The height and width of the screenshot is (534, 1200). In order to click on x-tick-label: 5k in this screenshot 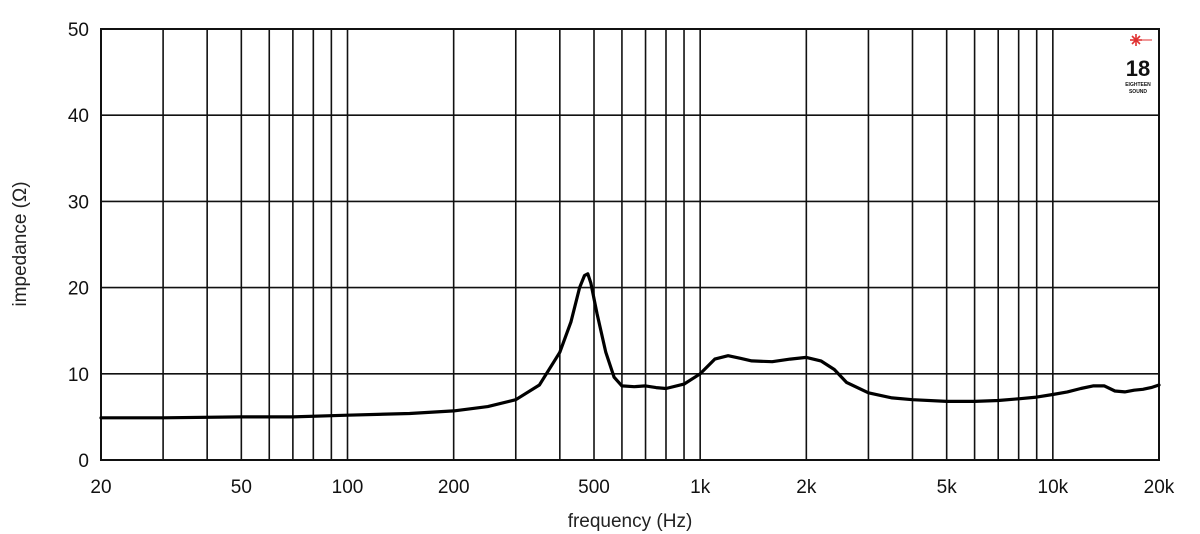, I will do `click(947, 487)`.